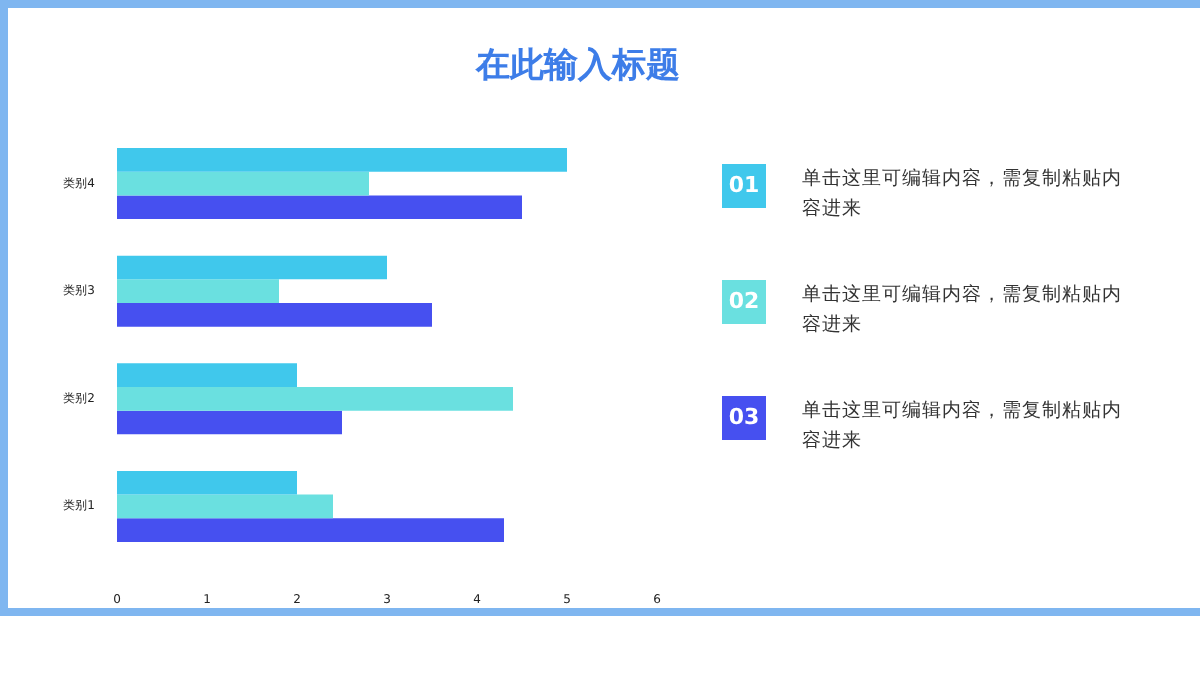 The image size is (1200, 676). I want to click on chart-title: 在此输入标题, so click(578, 67).